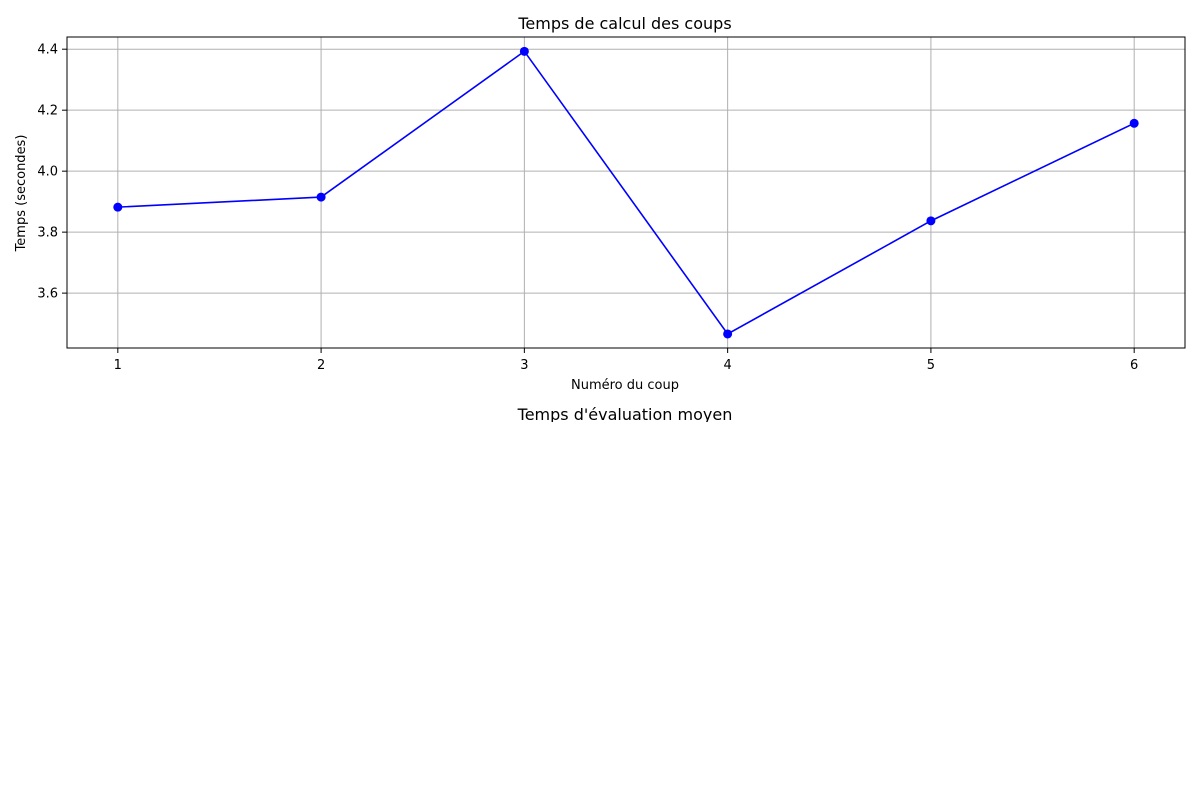 The width and height of the screenshot is (1200, 800). What do you see at coordinates (321, 365) in the screenshot?
I see `x-tick-label: 2` at bounding box center [321, 365].